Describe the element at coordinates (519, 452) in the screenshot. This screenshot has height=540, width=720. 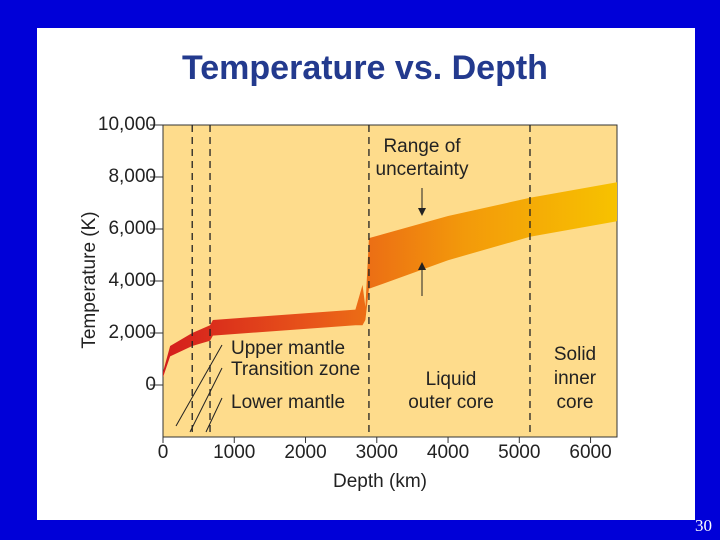
I see `x-tick-label: 5000` at that location.